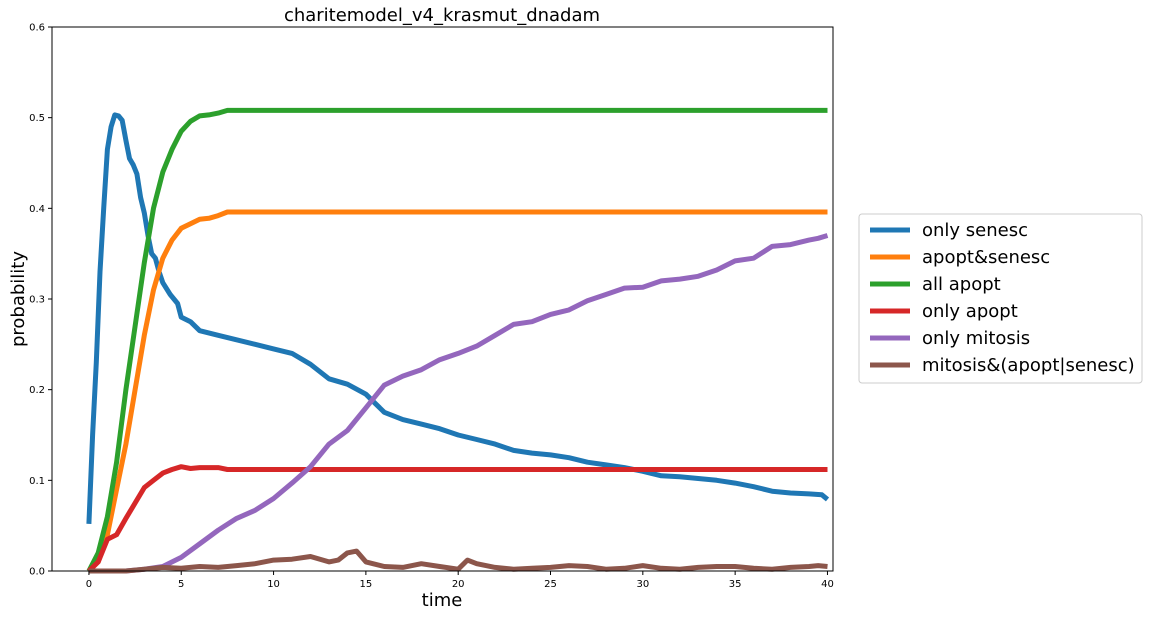 This screenshot has height=617, width=1149. I want to click on x-tick-label: 10, so click(273, 584).